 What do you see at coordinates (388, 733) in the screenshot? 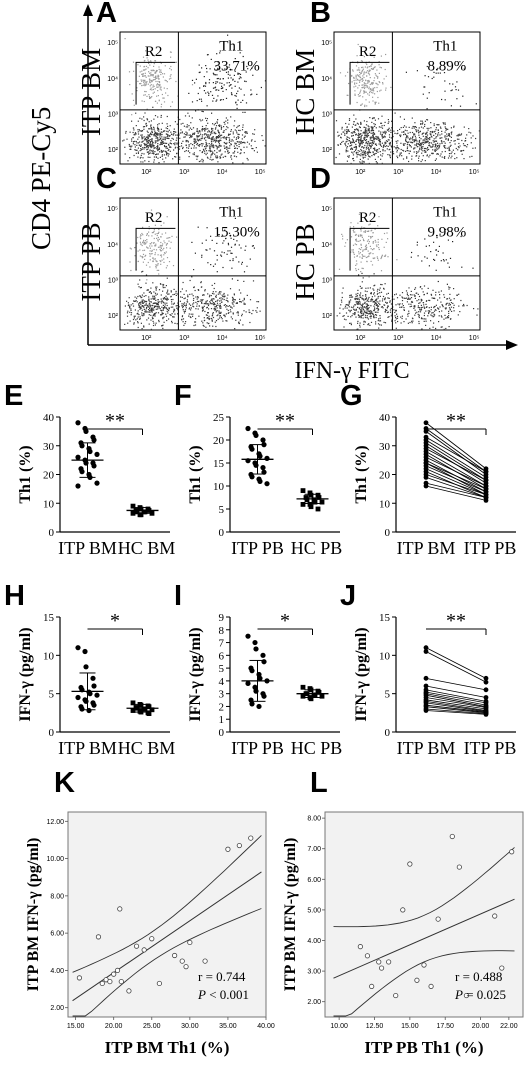
I see `y-tick: 0` at bounding box center [388, 733].